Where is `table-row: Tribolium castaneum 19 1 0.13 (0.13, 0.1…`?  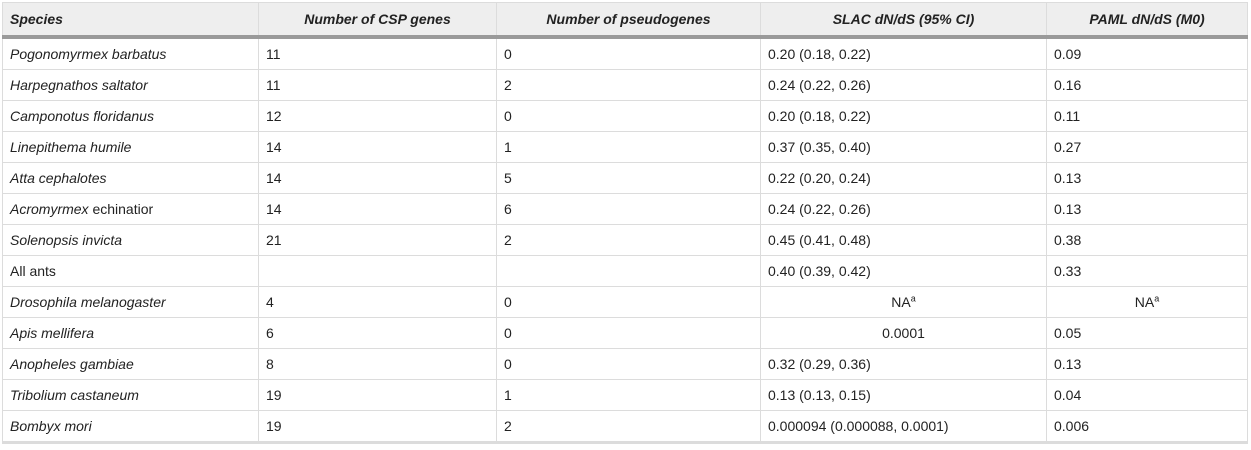
table-row: Tribolium castaneum 19 1 0.13 (0.13, 0.1… is located at coordinates (625, 395).